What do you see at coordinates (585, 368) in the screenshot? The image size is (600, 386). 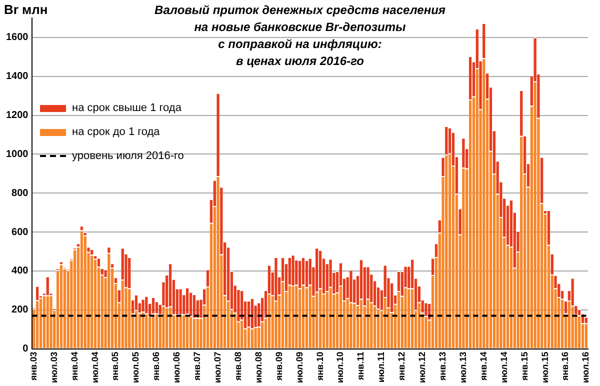 I see `x-tick-label: июл.16` at bounding box center [585, 368].